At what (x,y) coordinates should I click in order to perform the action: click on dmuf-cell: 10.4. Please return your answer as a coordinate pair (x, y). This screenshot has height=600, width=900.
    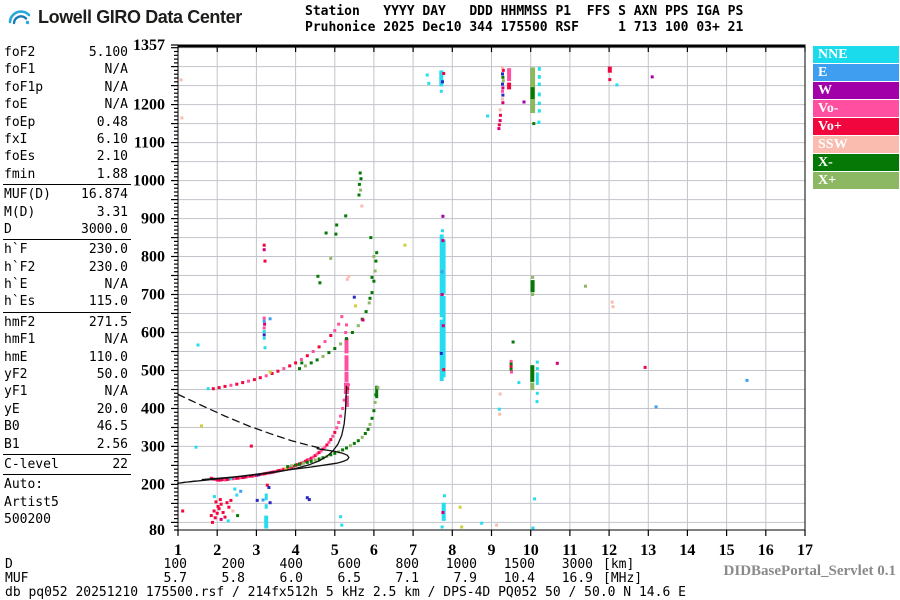
    Looking at the image, I should click on (519, 578).